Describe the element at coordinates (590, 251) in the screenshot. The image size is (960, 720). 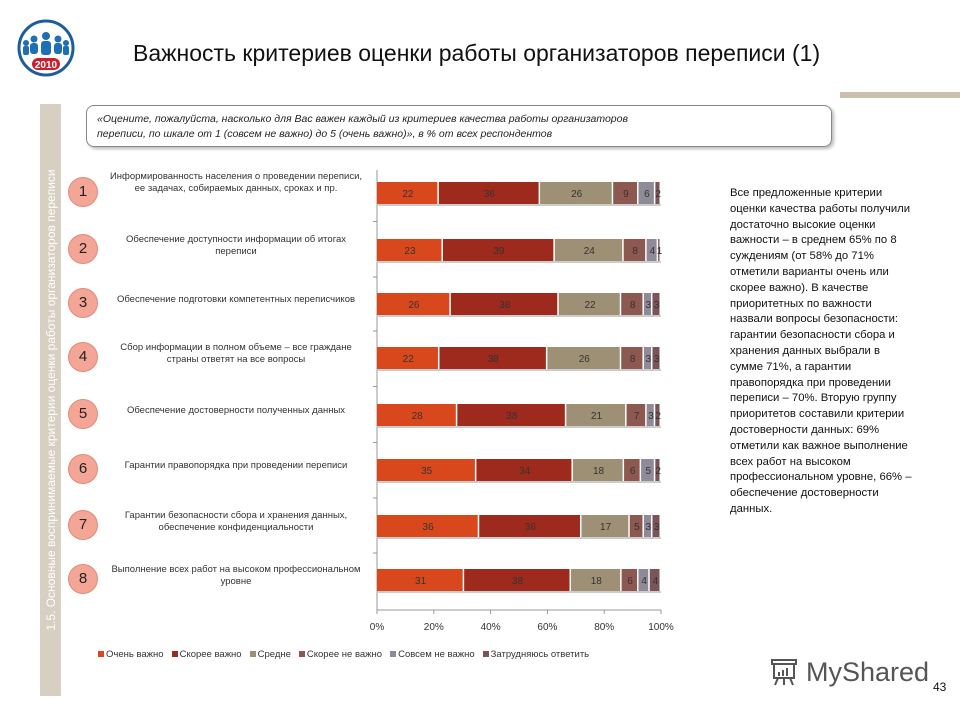
I see `data-label: 24` at that location.